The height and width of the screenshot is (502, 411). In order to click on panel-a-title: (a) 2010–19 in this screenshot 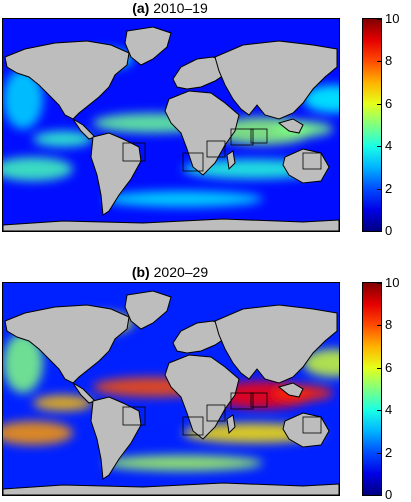, I will do `click(170, 8)`.